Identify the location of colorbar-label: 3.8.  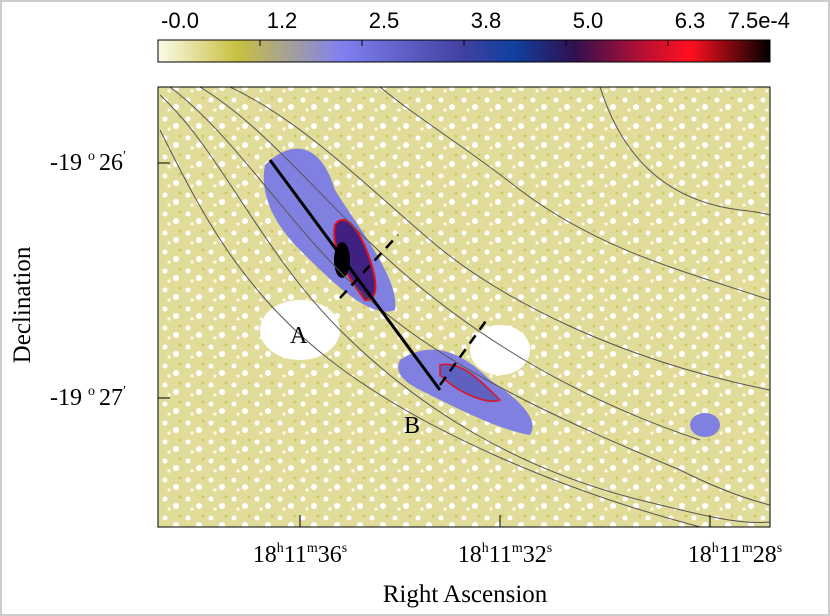
(486, 20).